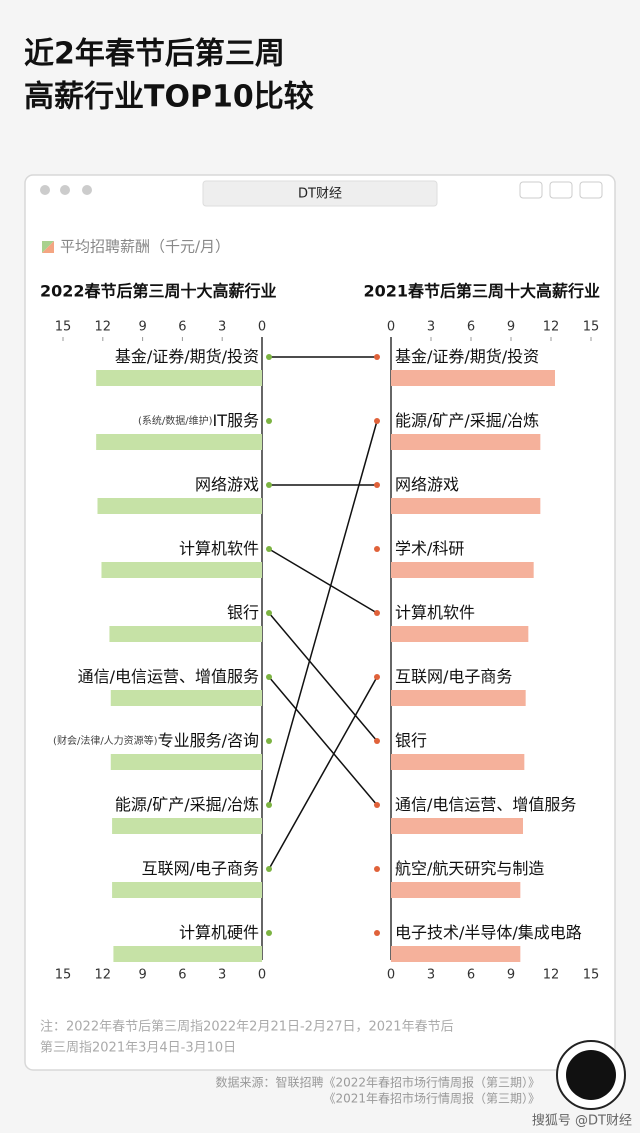 The image size is (640, 1133). What do you see at coordinates (247, 1027) in the screenshot?
I see `note: 注：2022年春节后第三周指2022年2月21日-2月27日，2021年春节后` at bounding box center [247, 1027].